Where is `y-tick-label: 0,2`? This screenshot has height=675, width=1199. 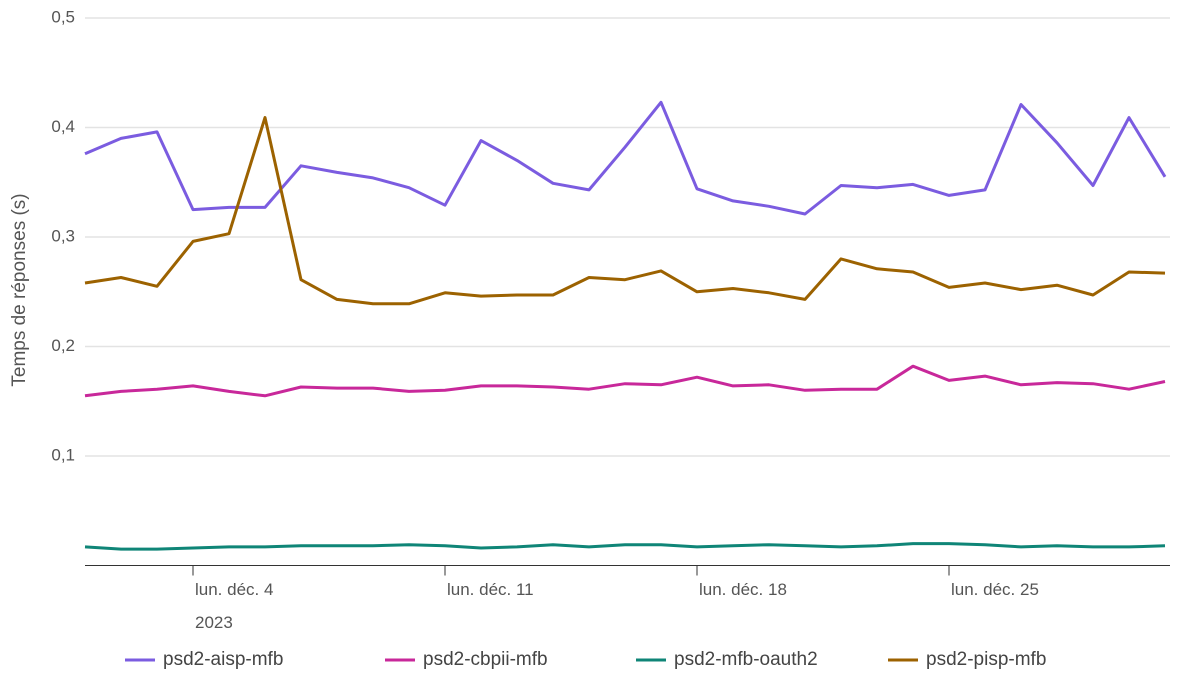 y-tick-label: 0,2 is located at coordinates (63, 345).